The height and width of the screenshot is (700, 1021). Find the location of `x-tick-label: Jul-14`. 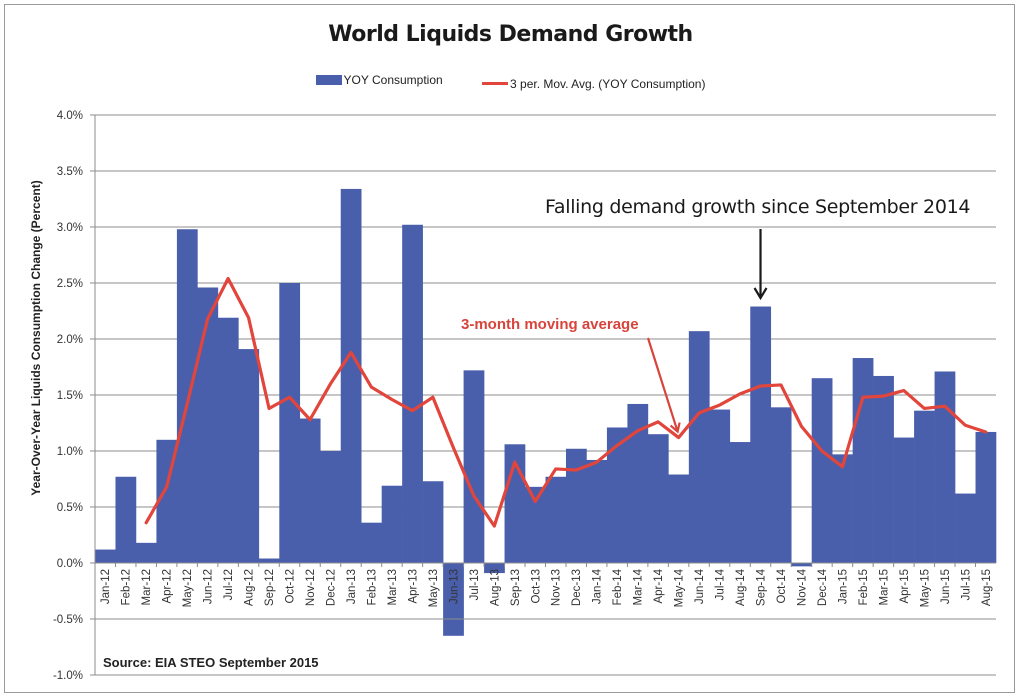

x-tick-label: Jul-14 is located at coordinates (721, 584).